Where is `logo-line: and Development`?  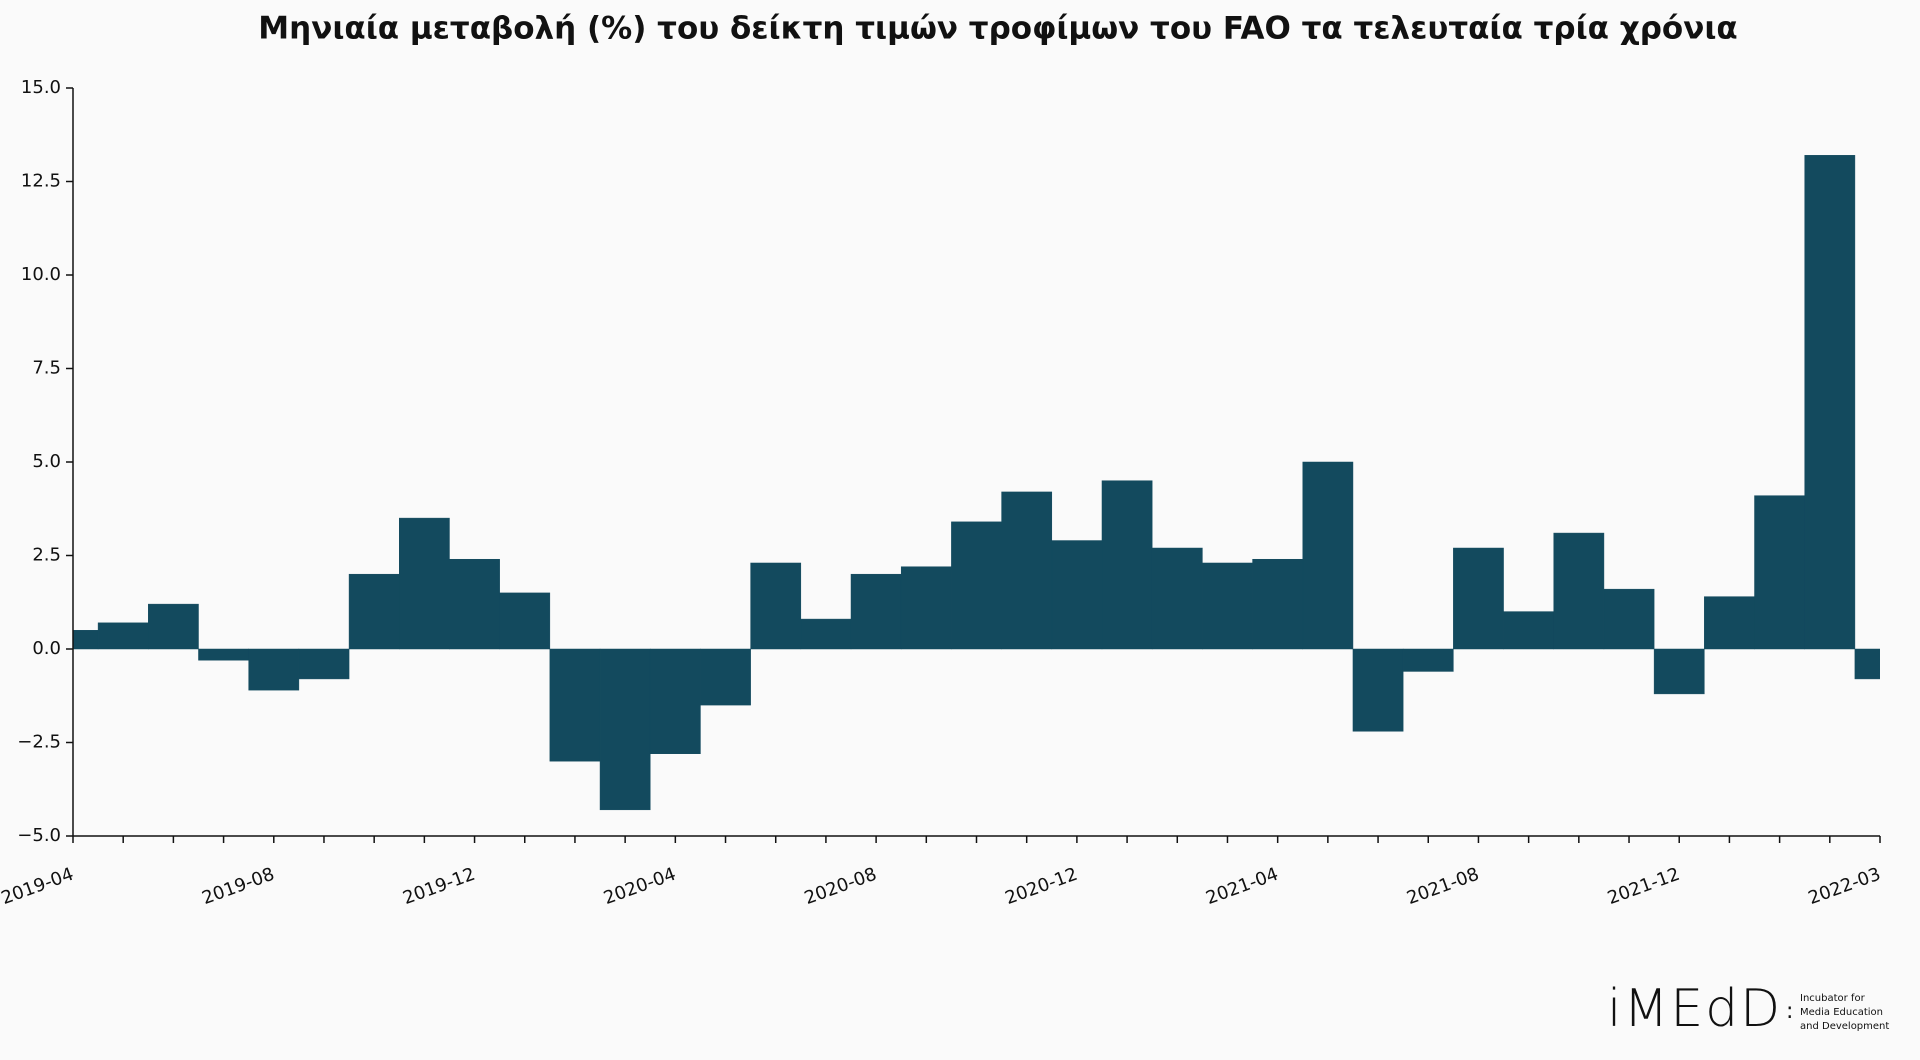
logo-line: and Development is located at coordinates (1844, 1026).